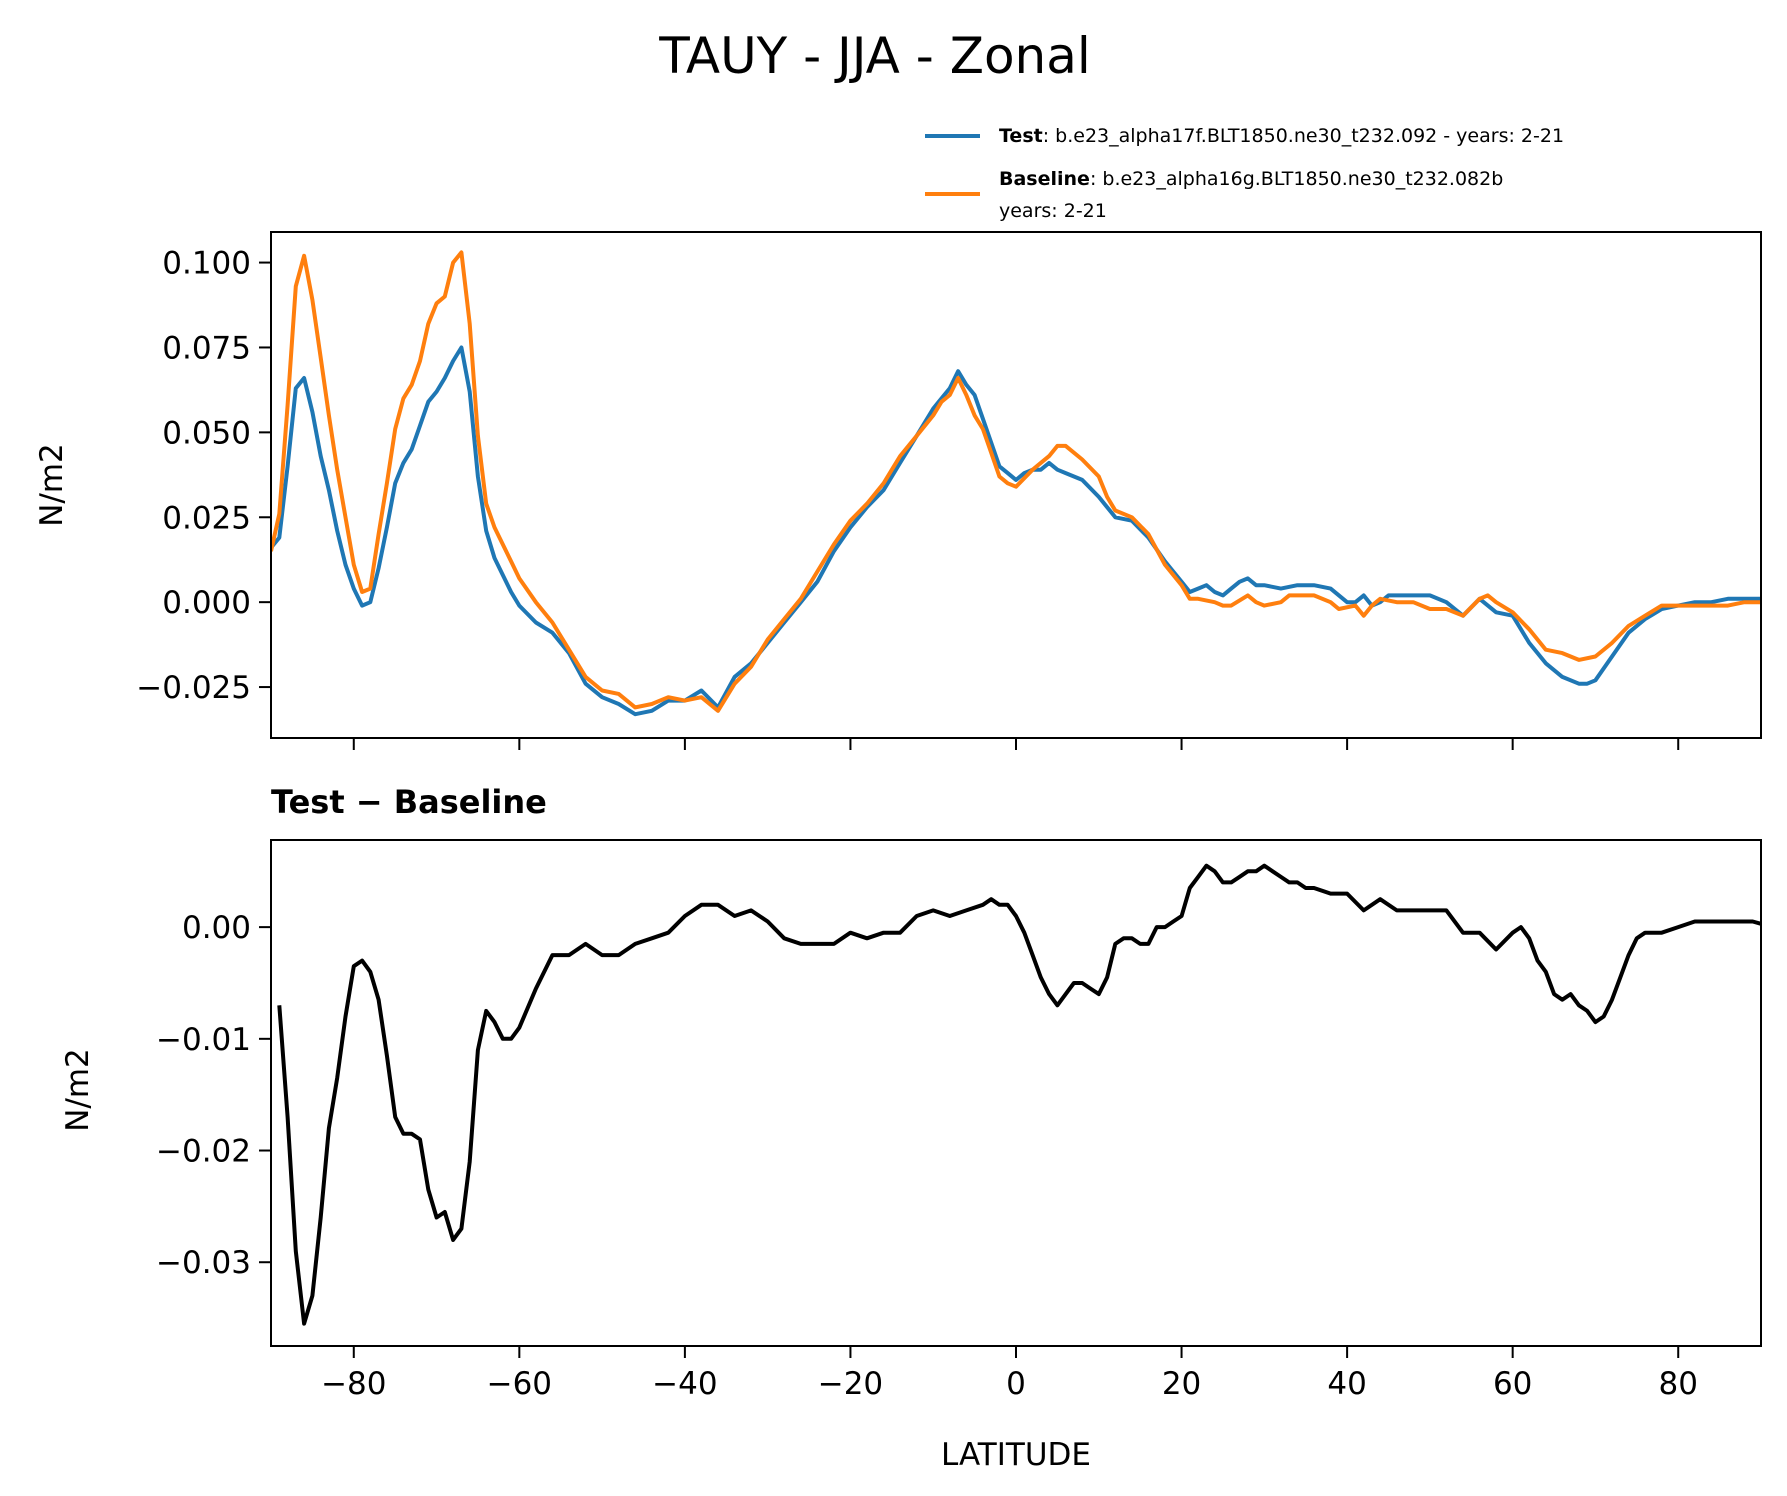  I want to click on legend-baseline-label-line2: years: 2-21, so click(1053, 211).